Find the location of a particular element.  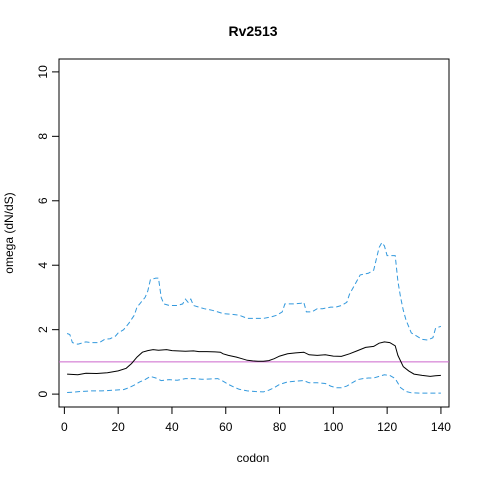

series-line-mean is located at coordinates (254, 359).